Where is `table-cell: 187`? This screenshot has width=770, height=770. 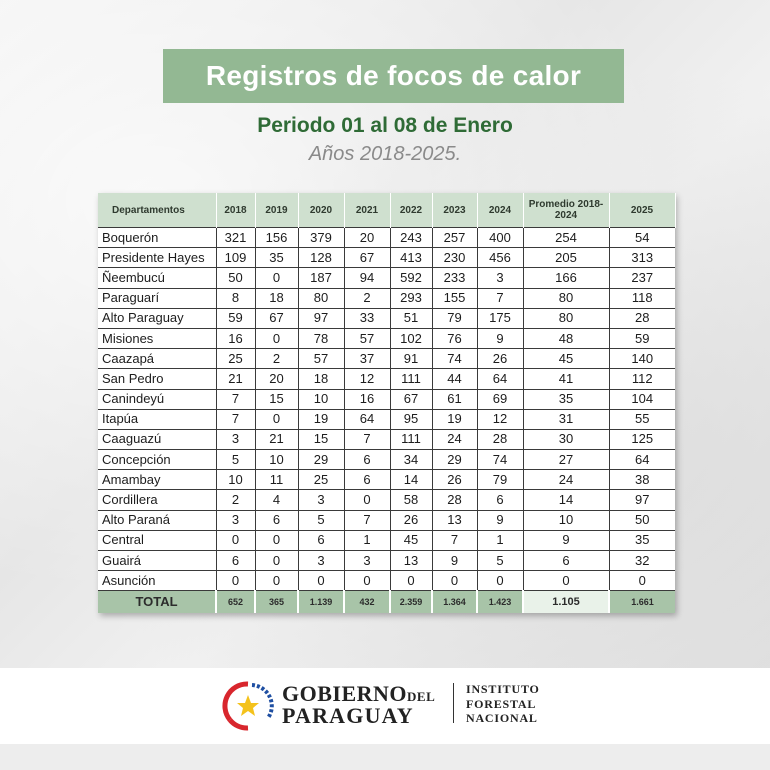 table-cell: 187 is located at coordinates (321, 278).